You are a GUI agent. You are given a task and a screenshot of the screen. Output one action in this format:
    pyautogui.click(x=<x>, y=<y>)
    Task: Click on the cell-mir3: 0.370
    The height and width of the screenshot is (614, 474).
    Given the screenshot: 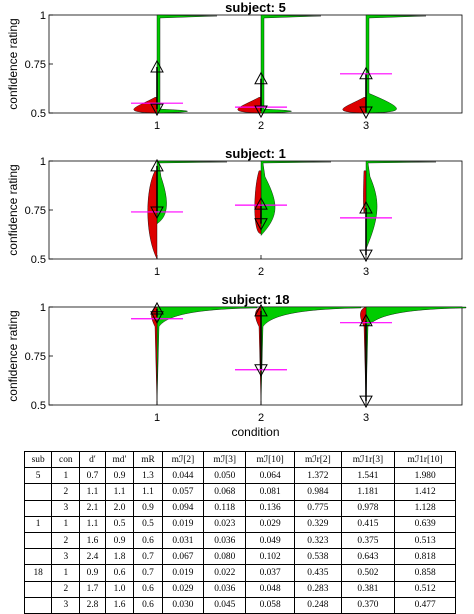 What is the action you would take?
    pyautogui.click(x=367, y=605)
    